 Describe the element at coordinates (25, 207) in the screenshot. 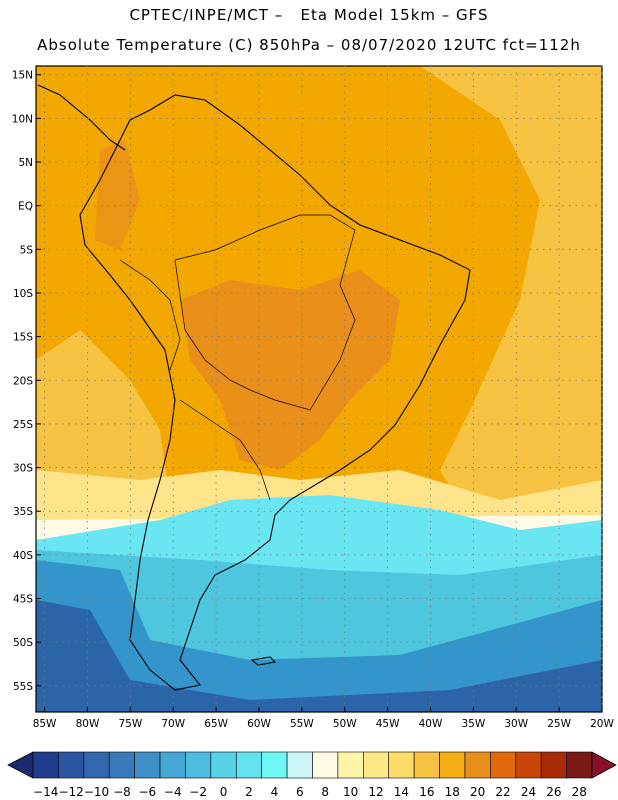

I see `lat-label: EQ` at that location.